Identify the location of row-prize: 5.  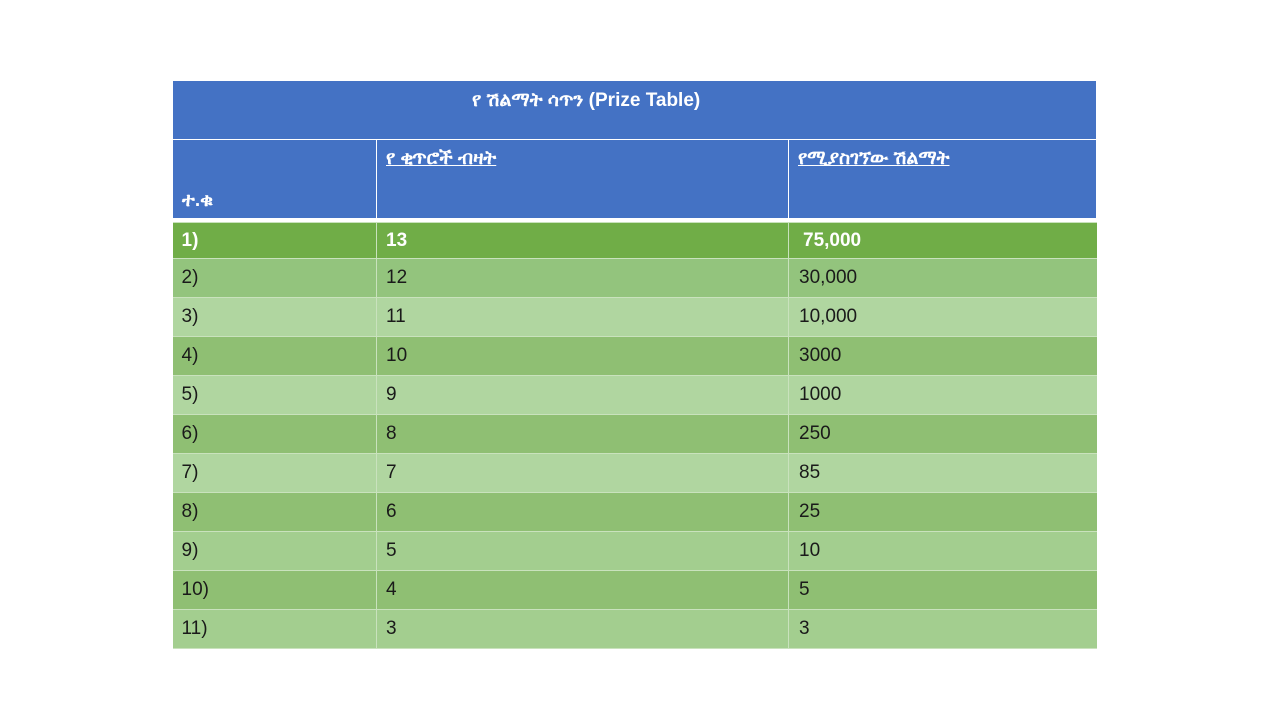
(942, 590).